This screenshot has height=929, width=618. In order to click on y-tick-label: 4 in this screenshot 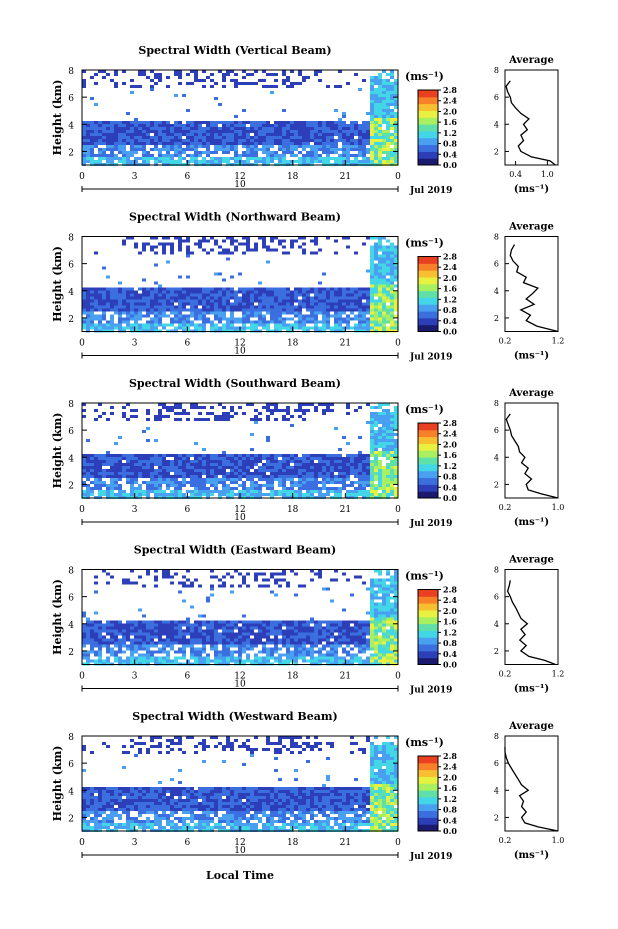, I will do `click(71, 126)`.